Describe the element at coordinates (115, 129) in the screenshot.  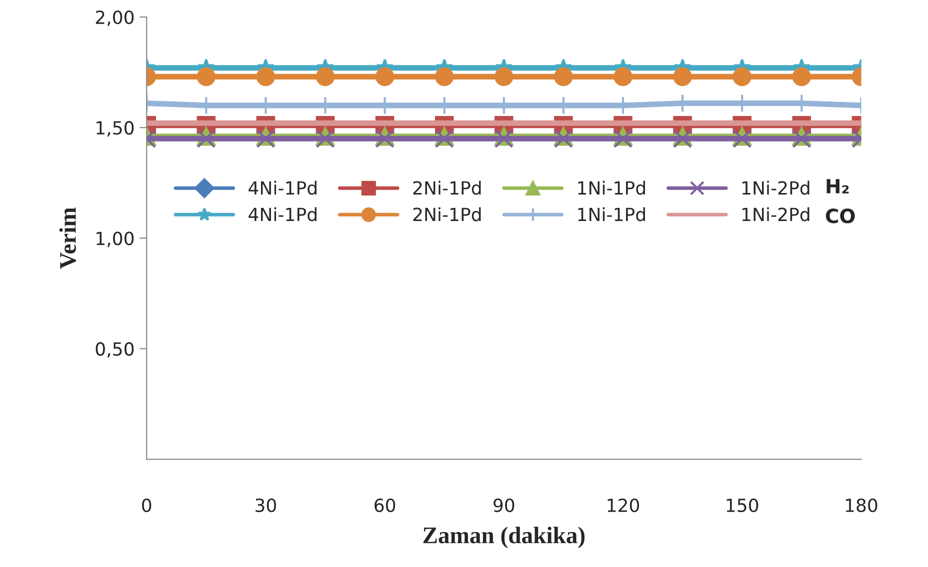
I see `y-tick-label: 1,50` at that location.